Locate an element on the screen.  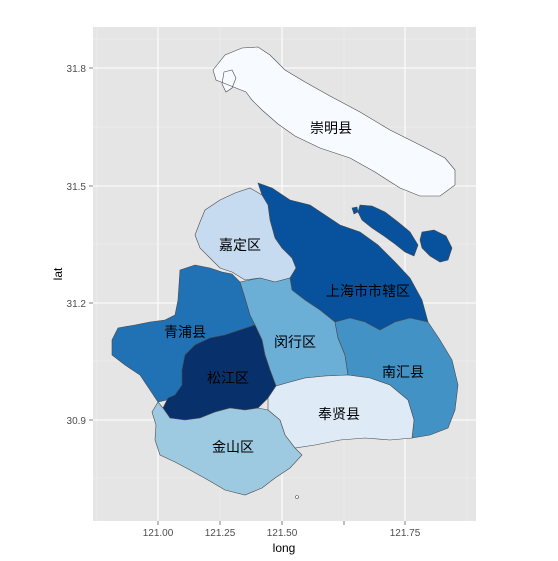
label-nanhui: 南汇县 is located at coordinates (403, 373).